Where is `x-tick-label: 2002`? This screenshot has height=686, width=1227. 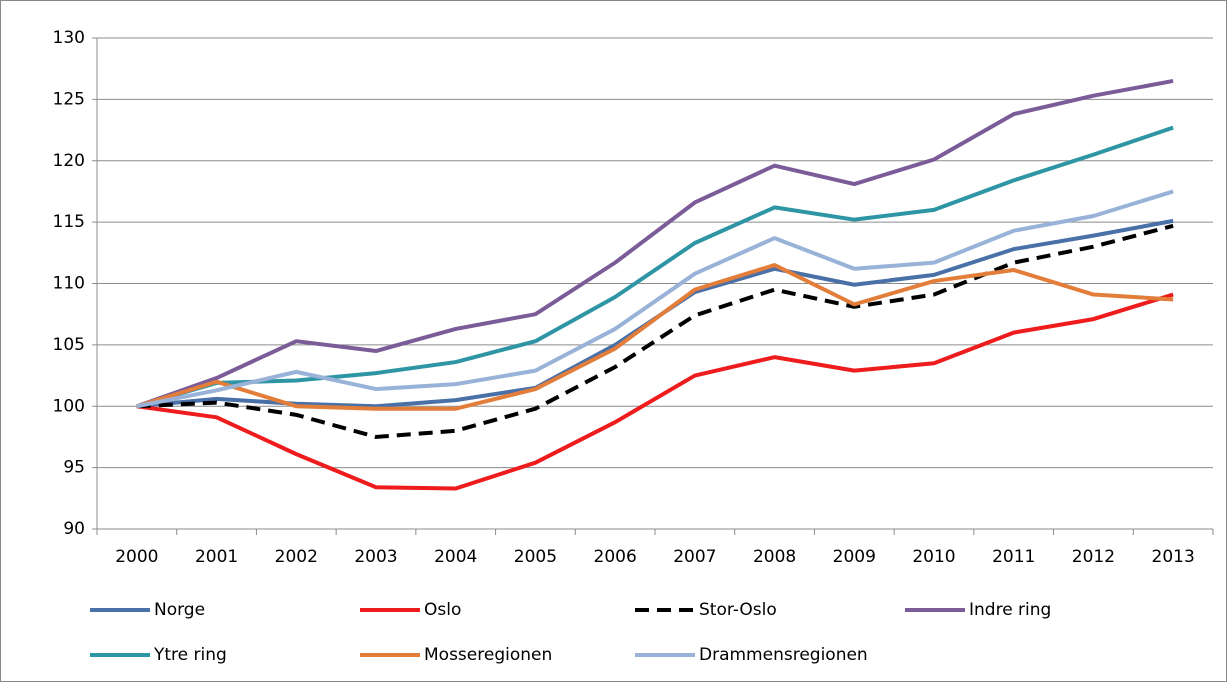
x-tick-label: 2002 is located at coordinates (296, 557).